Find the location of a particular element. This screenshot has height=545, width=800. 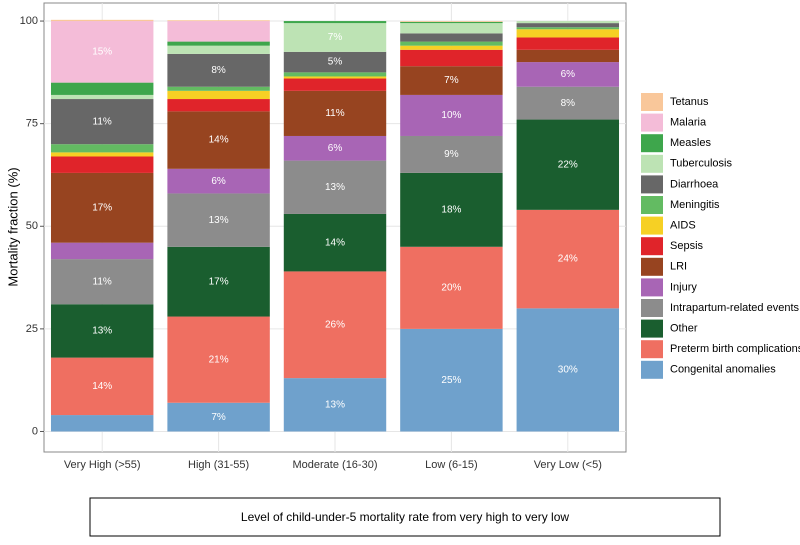

x-tick-label: High (31-55) is located at coordinates (218, 465).